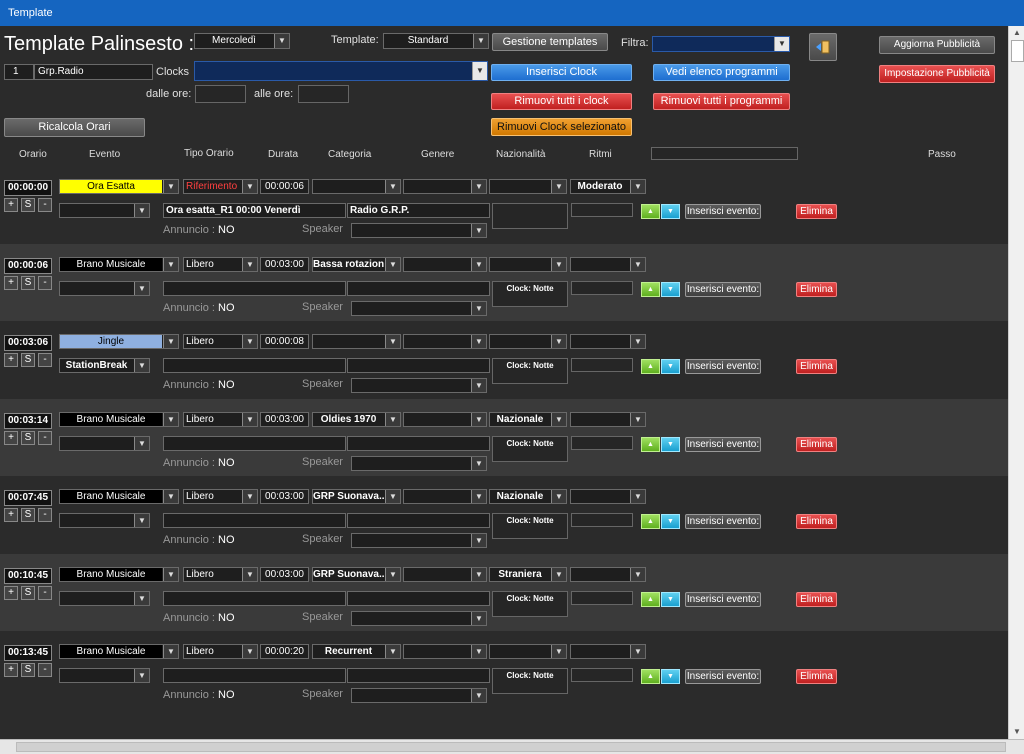 The height and width of the screenshot is (754, 1024). I want to click on orario-field: 00:03:14, so click(28, 421).